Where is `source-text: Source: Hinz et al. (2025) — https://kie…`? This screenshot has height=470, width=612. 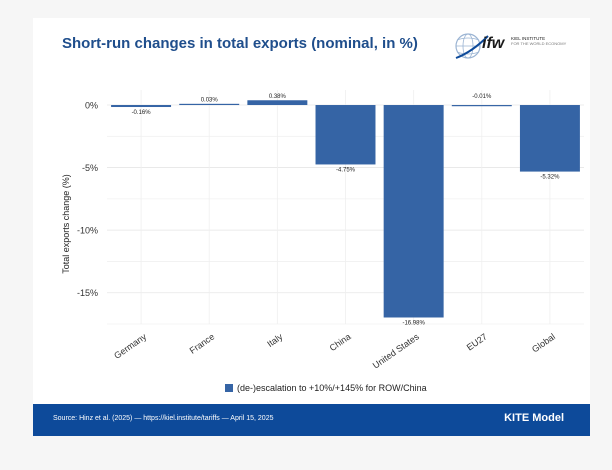 source-text: Source: Hinz et al. (2025) — https://kie… is located at coordinates (163, 418).